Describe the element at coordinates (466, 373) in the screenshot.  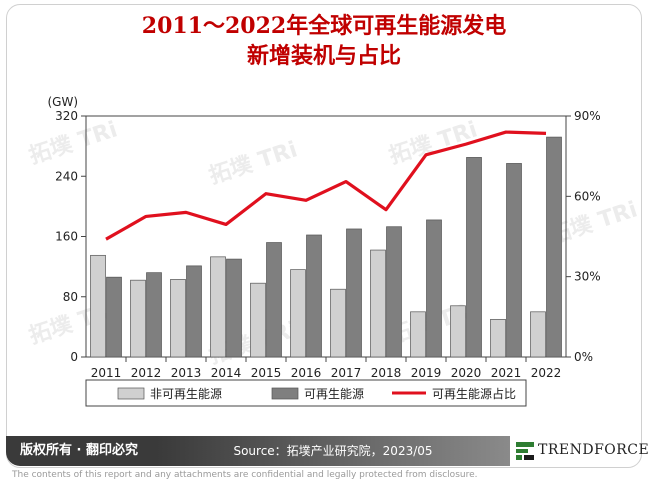
I see `x-tick-label: 2020` at that location.